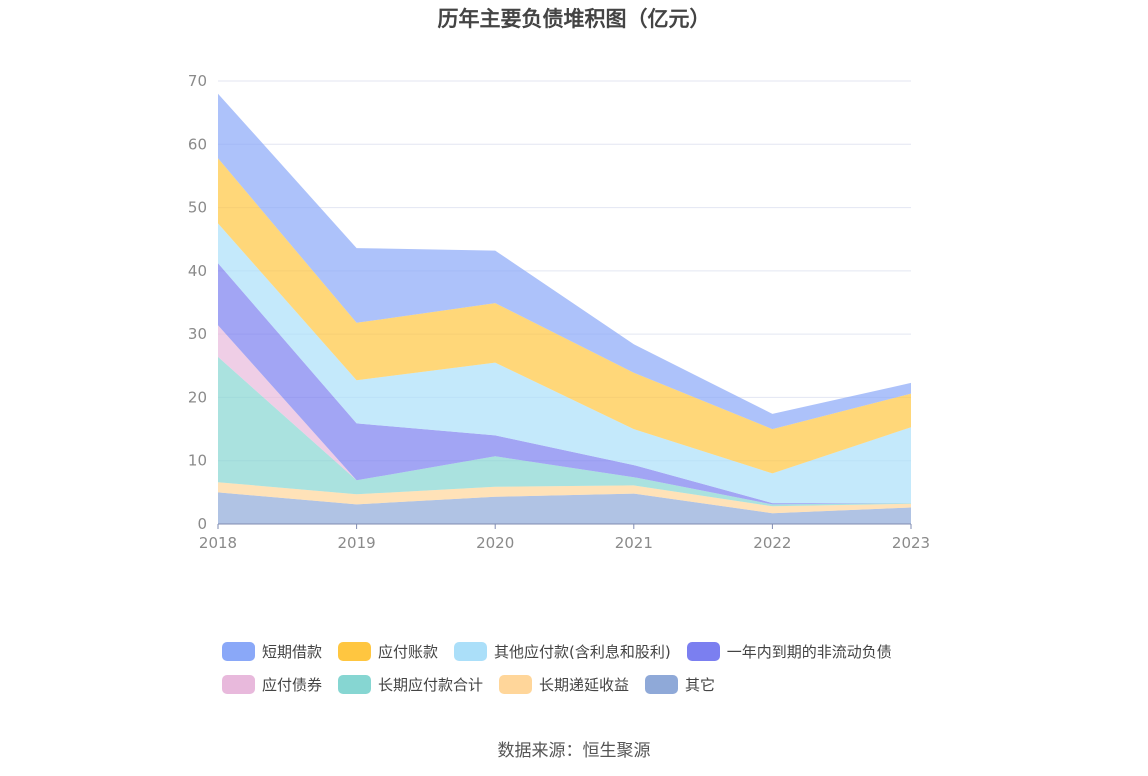  What do you see at coordinates (911, 543) in the screenshot?
I see `x-tick-label: 2023` at bounding box center [911, 543].